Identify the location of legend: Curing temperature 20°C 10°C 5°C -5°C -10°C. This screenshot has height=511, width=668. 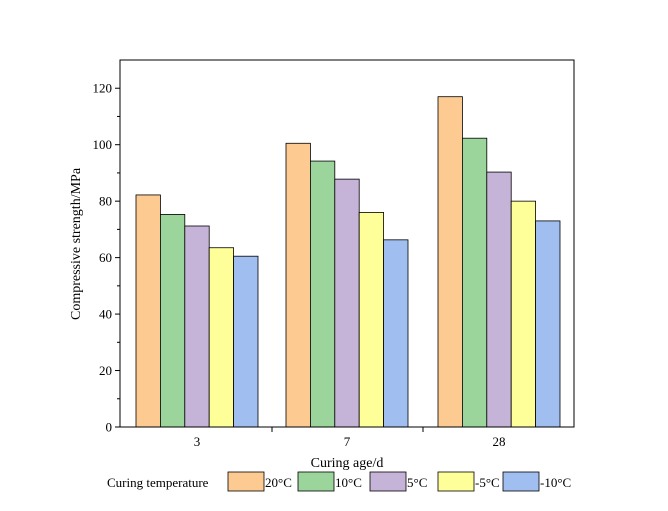
(339, 481).